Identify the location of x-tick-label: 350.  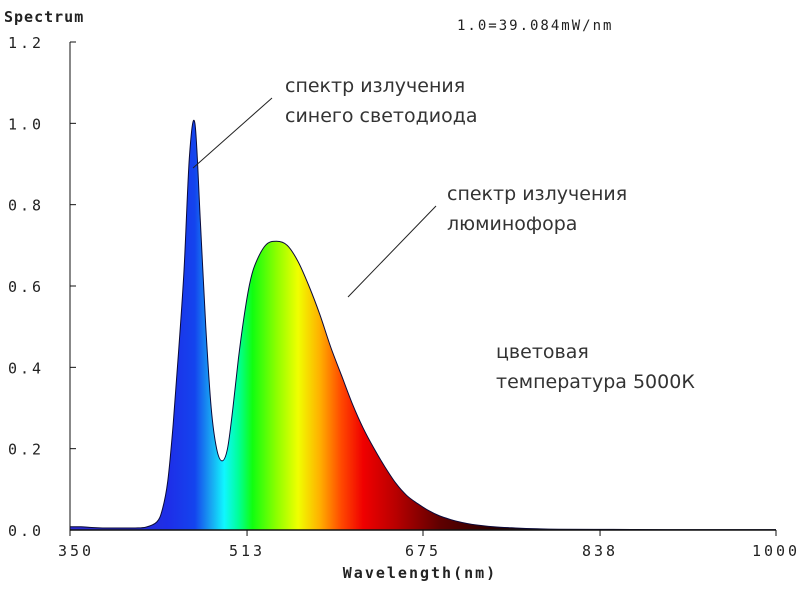
(76, 551).